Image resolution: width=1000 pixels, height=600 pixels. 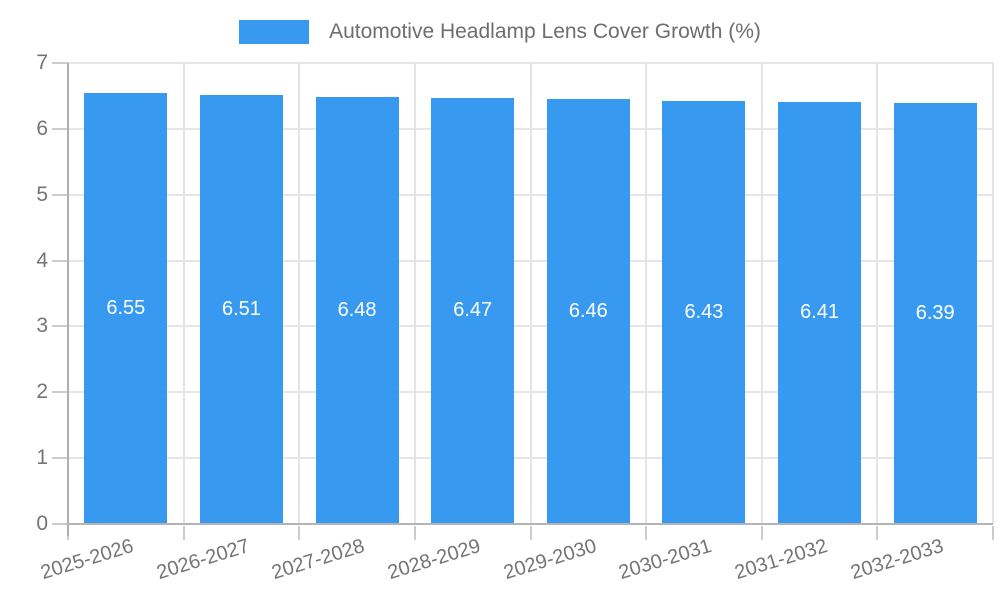 I want to click on bar: 6.55, so click(x=126, y=308).